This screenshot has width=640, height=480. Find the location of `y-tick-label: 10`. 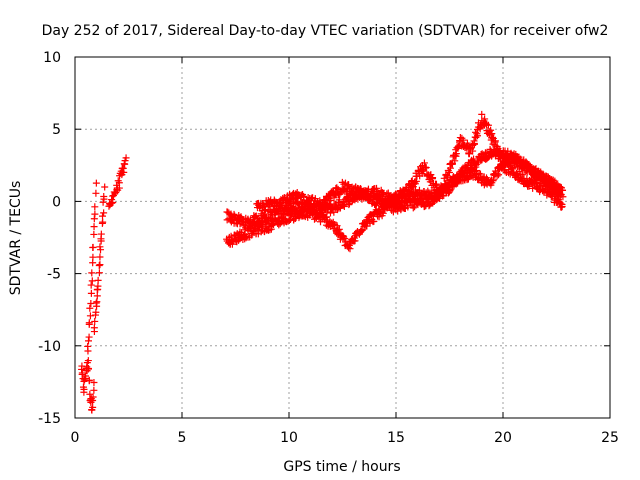

y-tick-label: 10 is located at coordinates (52, 58).